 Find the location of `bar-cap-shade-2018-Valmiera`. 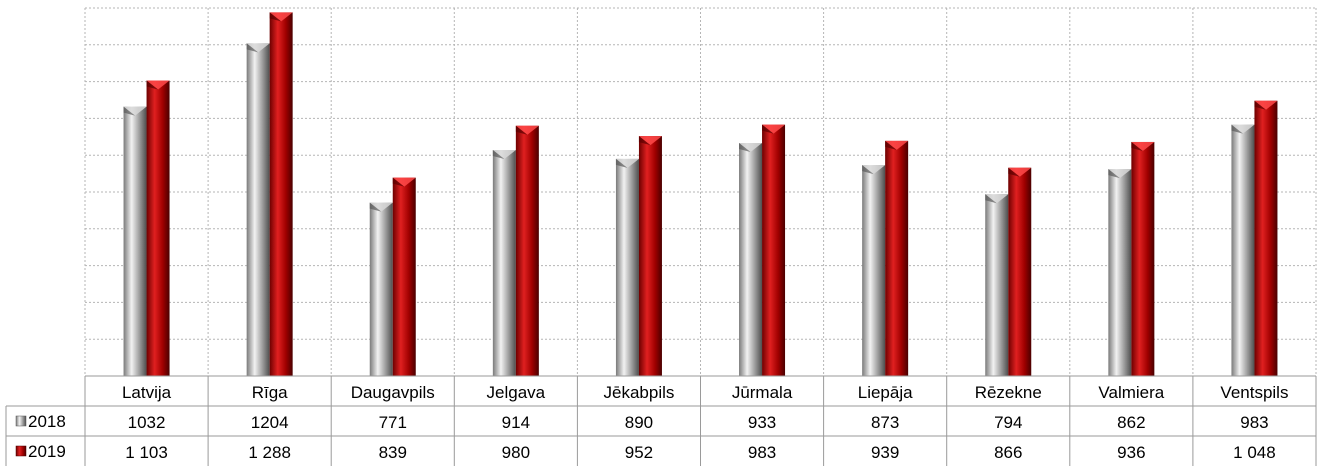

bar-cap-shade-2018-Valmiera is located at coordinates (1114, 174).